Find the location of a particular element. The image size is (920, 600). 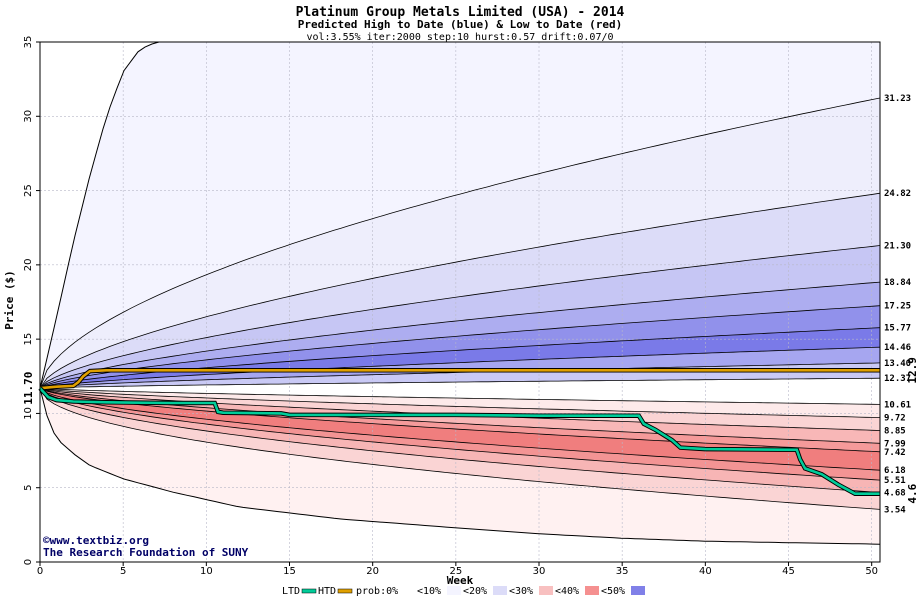

quantile-label-13.40: 13.40 is located at coordinates (897, 364).